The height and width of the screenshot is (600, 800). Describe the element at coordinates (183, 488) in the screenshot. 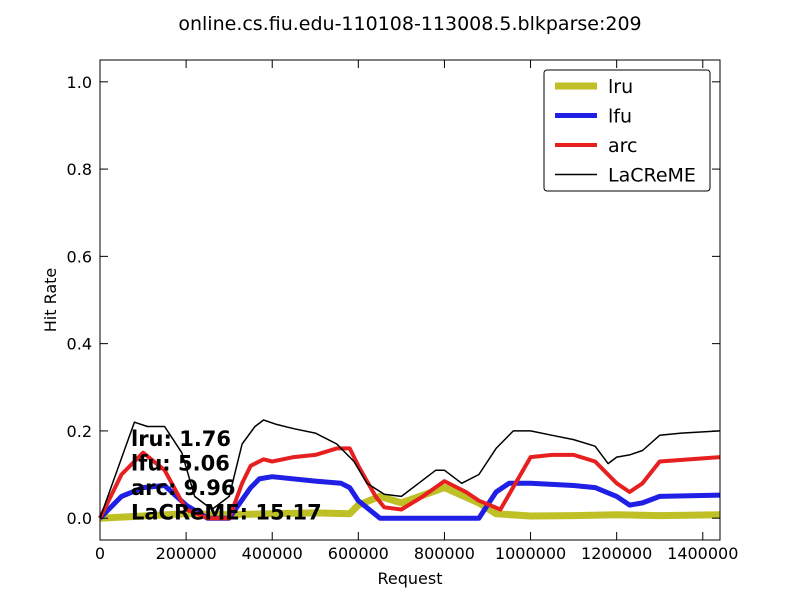

I see `annotation-arc: arc: 9.96` at that location.